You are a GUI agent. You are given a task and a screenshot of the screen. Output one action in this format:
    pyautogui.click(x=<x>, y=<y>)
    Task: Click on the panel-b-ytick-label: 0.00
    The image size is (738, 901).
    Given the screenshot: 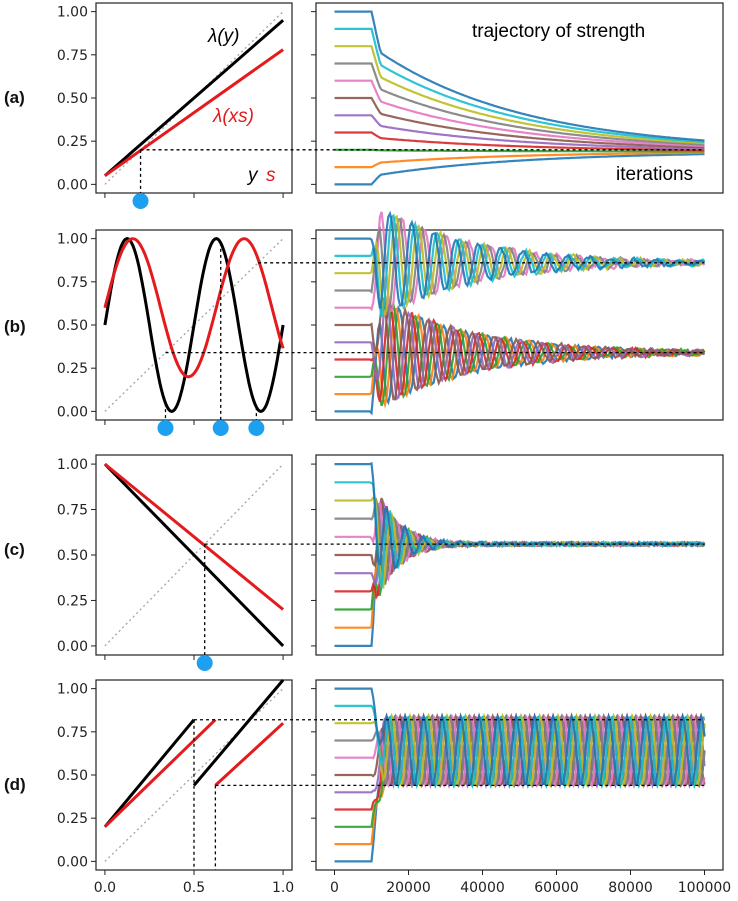 What is the action you would take?
    pyautogui.click(x=72, y=412)
    